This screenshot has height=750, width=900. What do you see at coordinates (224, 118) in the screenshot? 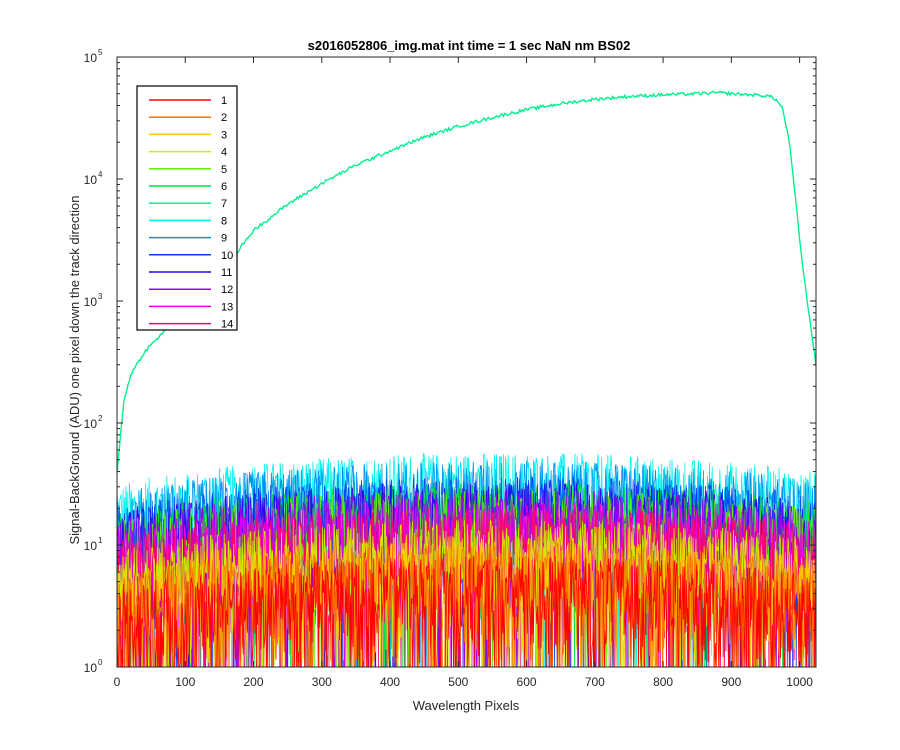
I see `legend-label: 2` at bounding box center [224, 118].